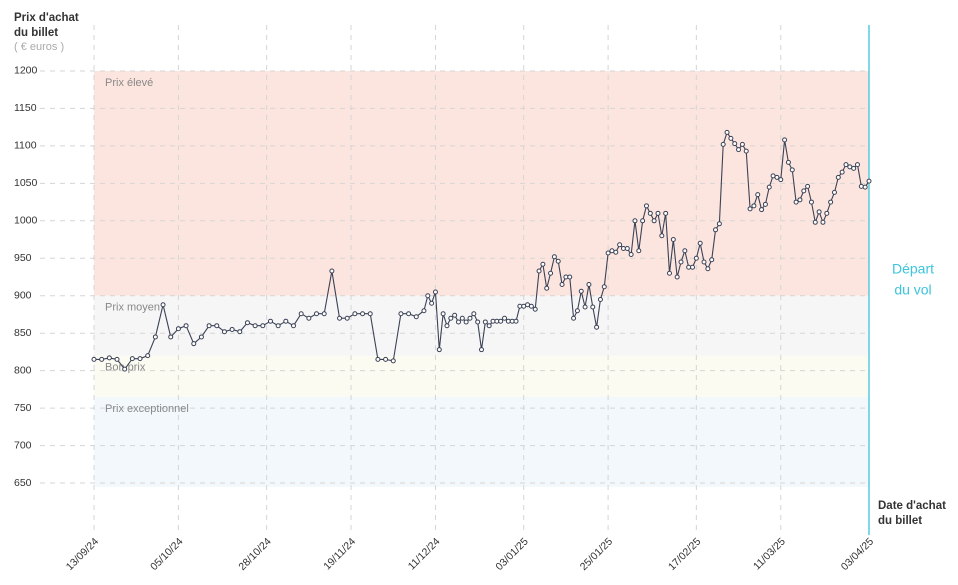  What do you see at coordinates (26, 221) in the screenshot?
I see `y-tick-label: 1000` at bounding box center [26, 221].